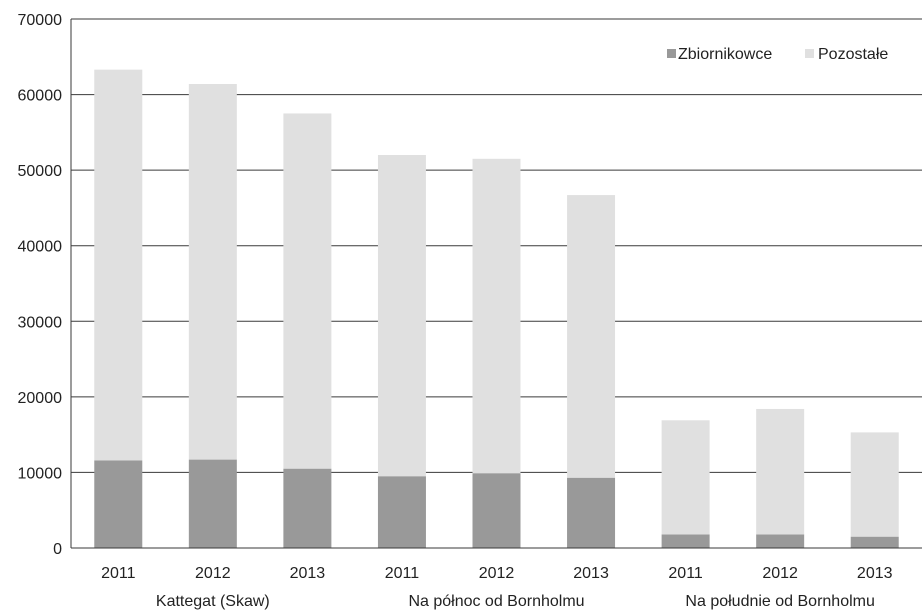  Describe the element at coordinates (40, 96) in the screenshot. I see `y-tick-label: 60000` at that location.